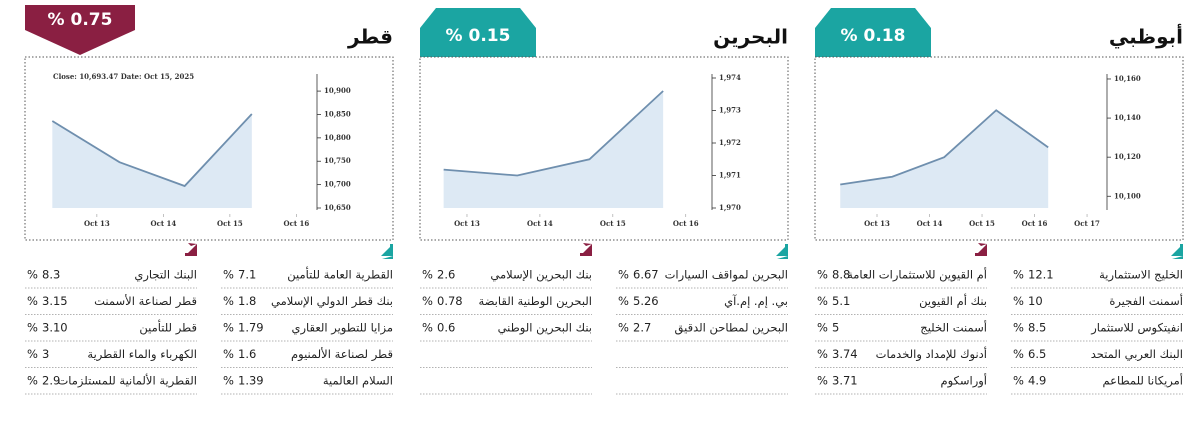  What do you see at coordinates (1037, 381) in the screenshot?
I see `stock-change: 4.9` at bounding box center [1037, 381].